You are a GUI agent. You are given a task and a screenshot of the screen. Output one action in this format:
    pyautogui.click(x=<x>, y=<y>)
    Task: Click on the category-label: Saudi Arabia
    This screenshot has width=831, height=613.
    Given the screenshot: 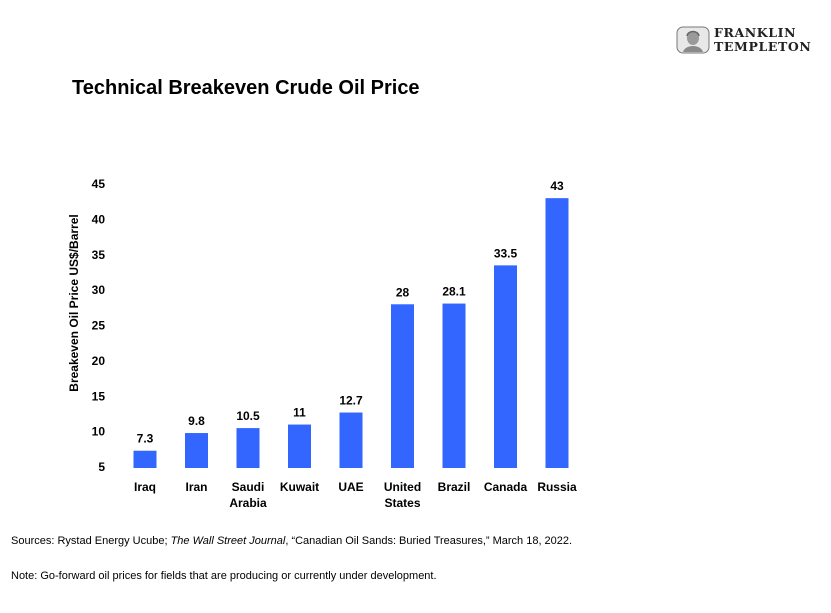 What is the action you would take?
    pyautogui.click(x=248, y=495)
    